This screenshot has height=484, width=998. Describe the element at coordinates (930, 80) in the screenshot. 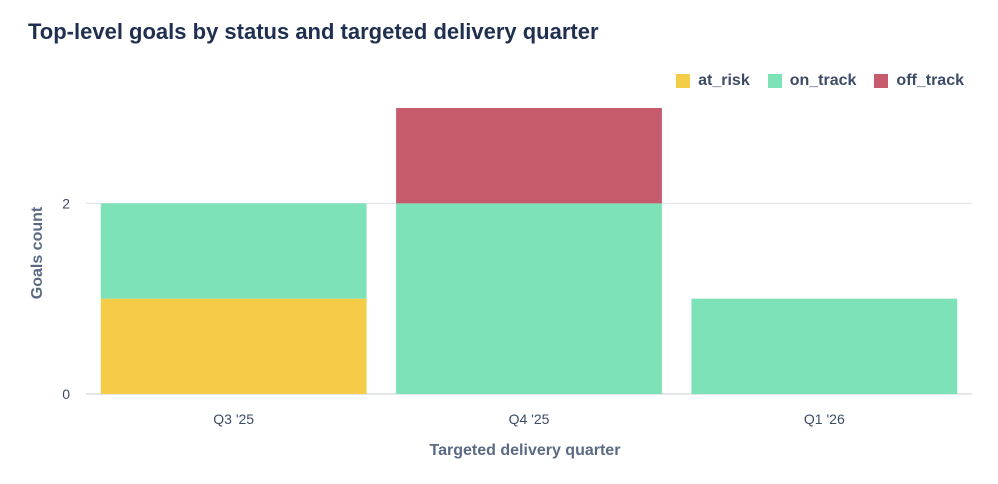

I see `legend-label-off-track: off_track` at that location.